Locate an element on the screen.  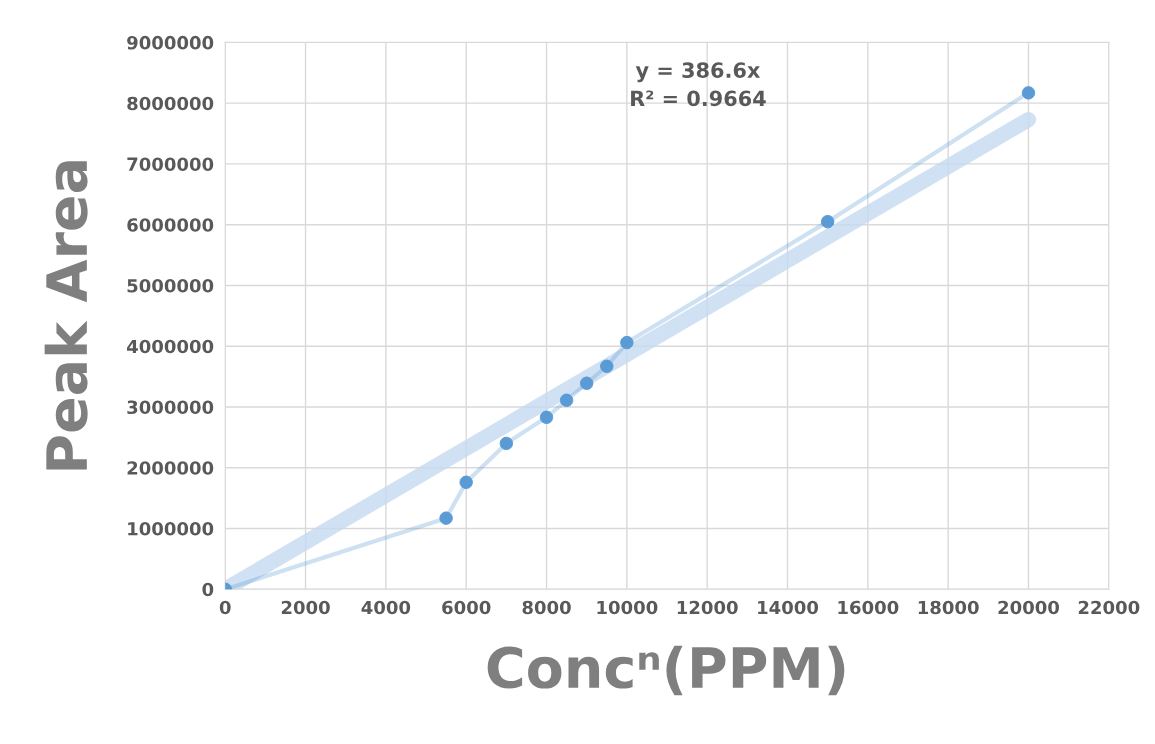
x-tick-label: 18000 is located at coordinates (948, 607).